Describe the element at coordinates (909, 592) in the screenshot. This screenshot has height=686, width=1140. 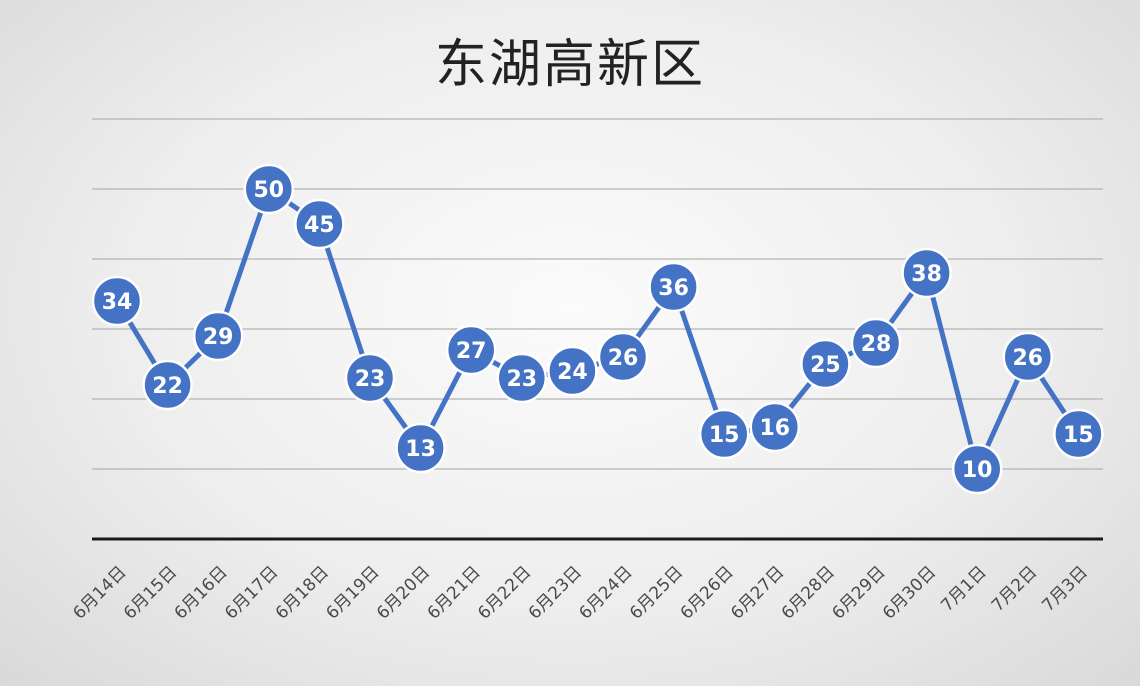
I see `x-tick-label: 6月30日` at that location.